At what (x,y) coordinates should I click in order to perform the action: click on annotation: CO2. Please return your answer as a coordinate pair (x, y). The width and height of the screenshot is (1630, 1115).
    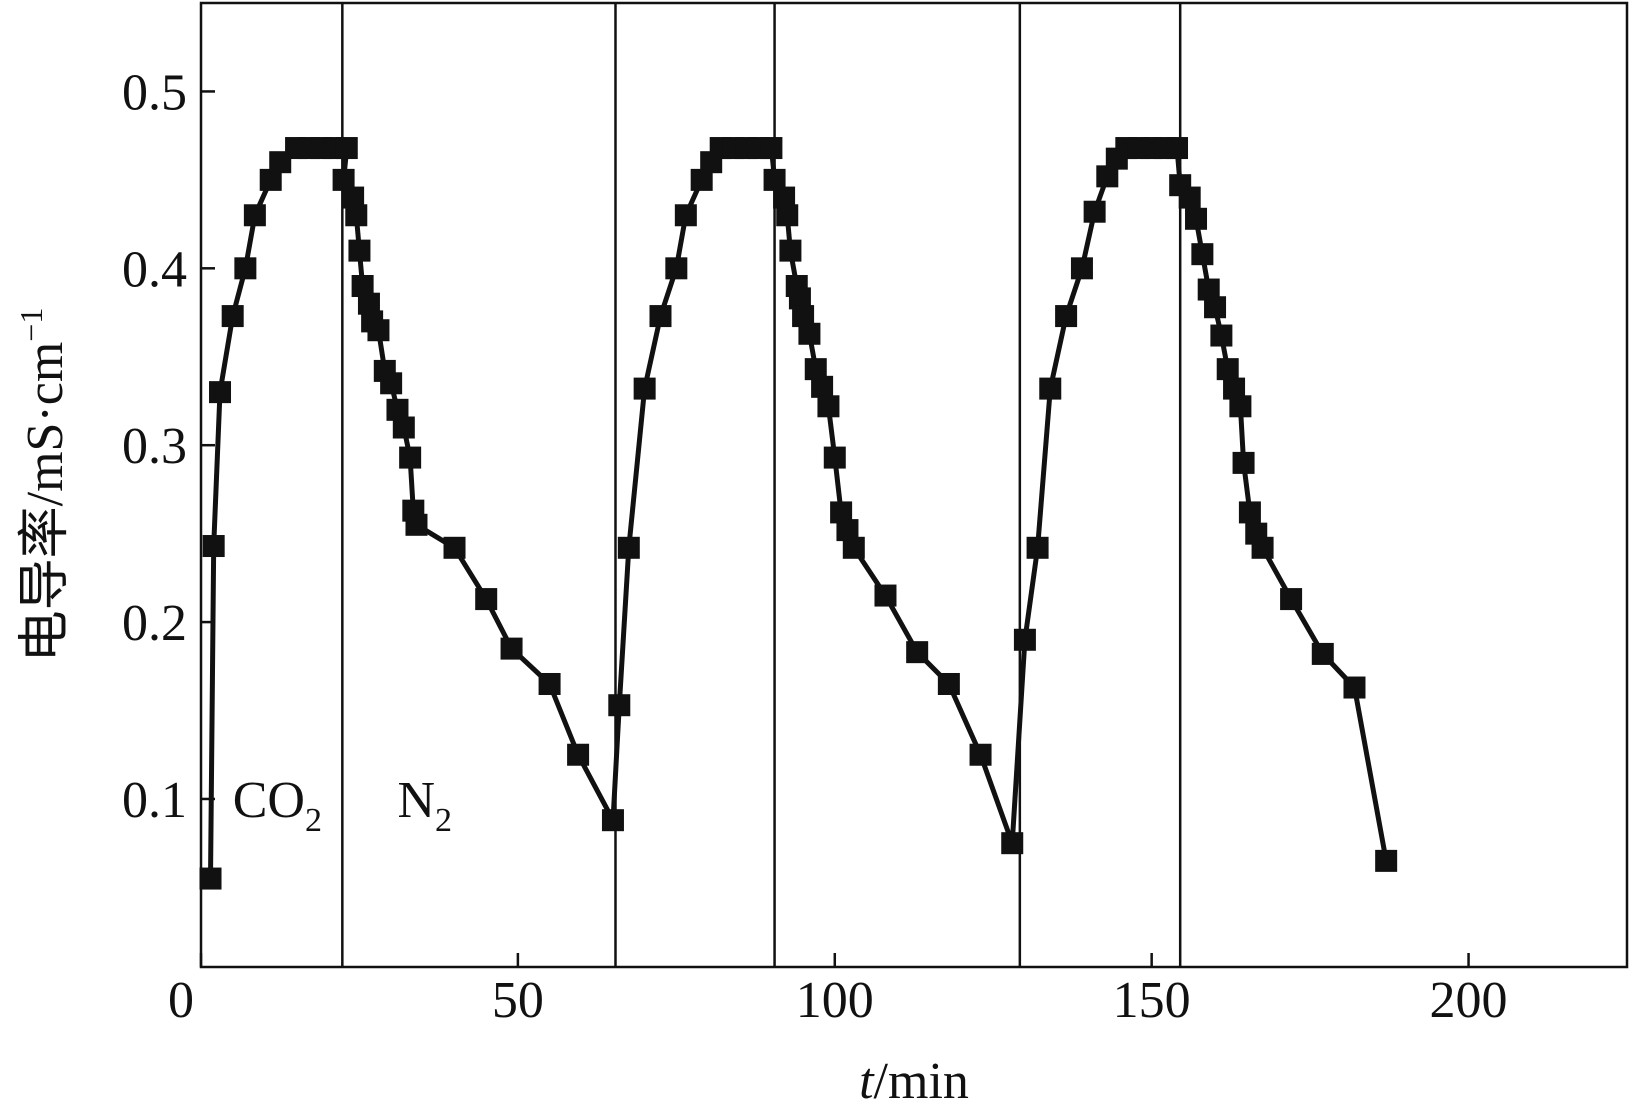
    Looking at the image, I should click on (277, 805).